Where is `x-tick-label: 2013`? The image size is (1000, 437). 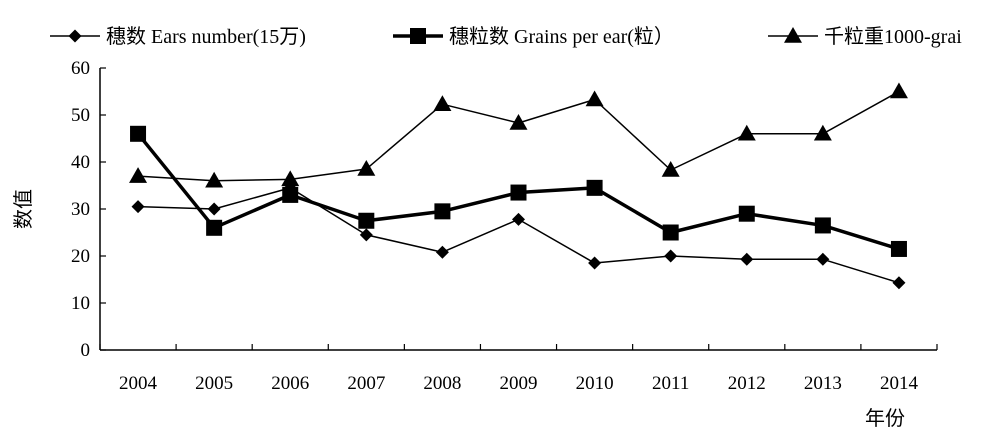 x-tick-label: 2013 is located at coordinates (823, 383).